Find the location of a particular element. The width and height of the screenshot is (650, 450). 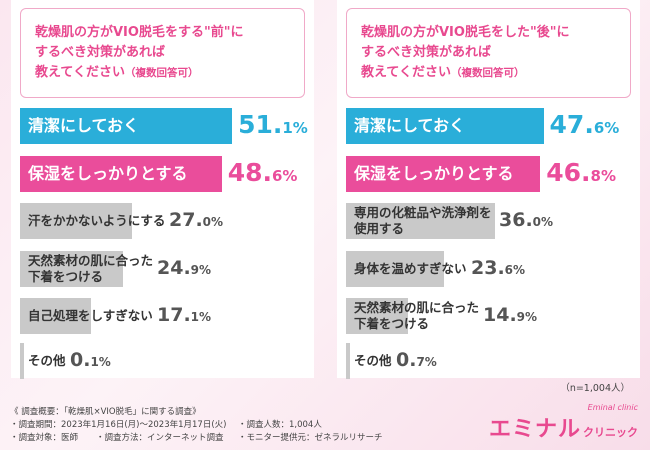

value-integer: 23. is located at coordinates (488, 268).